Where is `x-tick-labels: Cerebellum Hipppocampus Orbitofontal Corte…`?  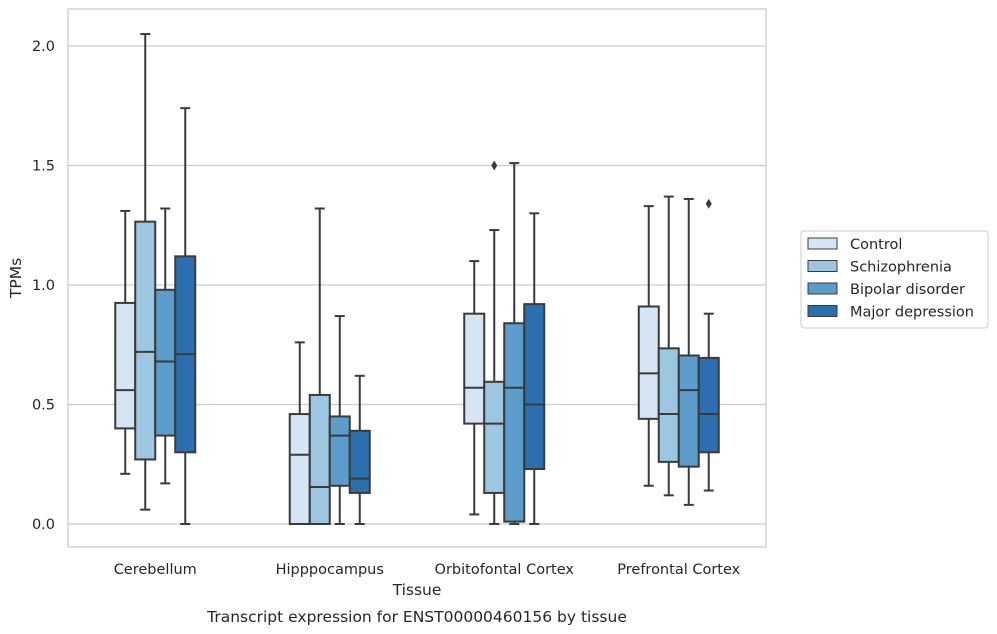
x-tick-labels: Cerebellum Hipppocampus Orbitofontal Corte… is located at coordinates (427, 570).